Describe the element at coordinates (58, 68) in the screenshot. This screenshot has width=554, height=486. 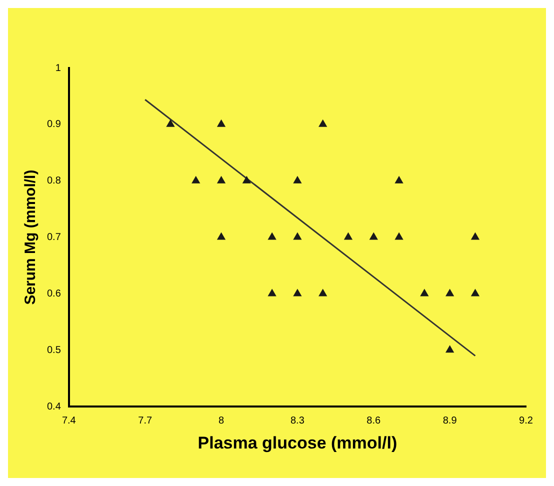
I see `y-tick-label: 1` at that location.